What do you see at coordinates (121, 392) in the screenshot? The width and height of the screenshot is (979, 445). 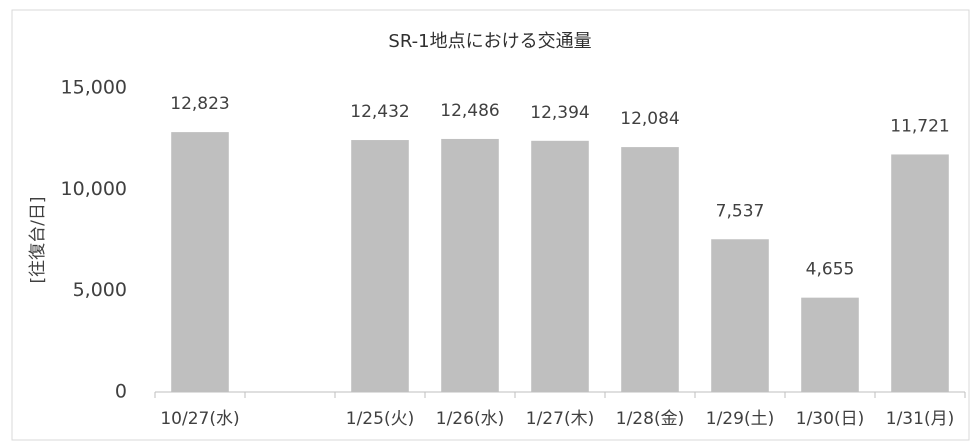 I see `y-tick-label: 0` at bounding box center [121, 392].